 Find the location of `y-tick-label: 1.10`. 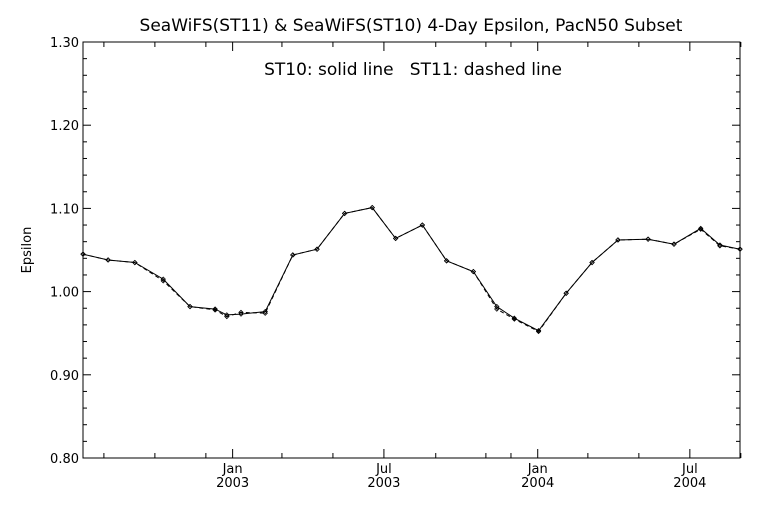

y-tick-label: 1.10 is located at coordinates (64, 209).